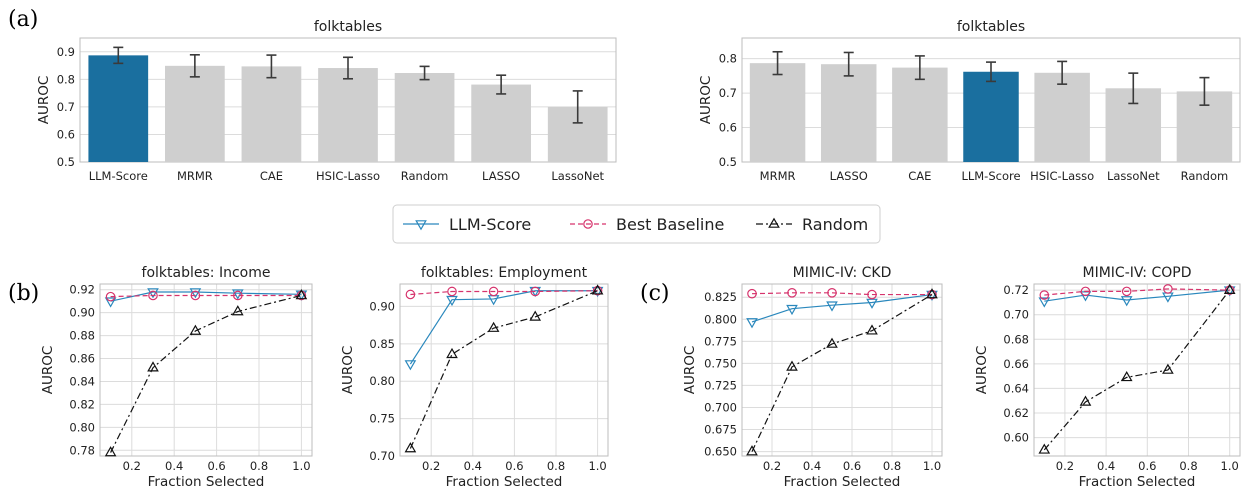 The height and width of the screenshot is (488, 1248). Describe the element at coordinates (194, 113) in the screenshot. I see `bar-mrmr` at that location.